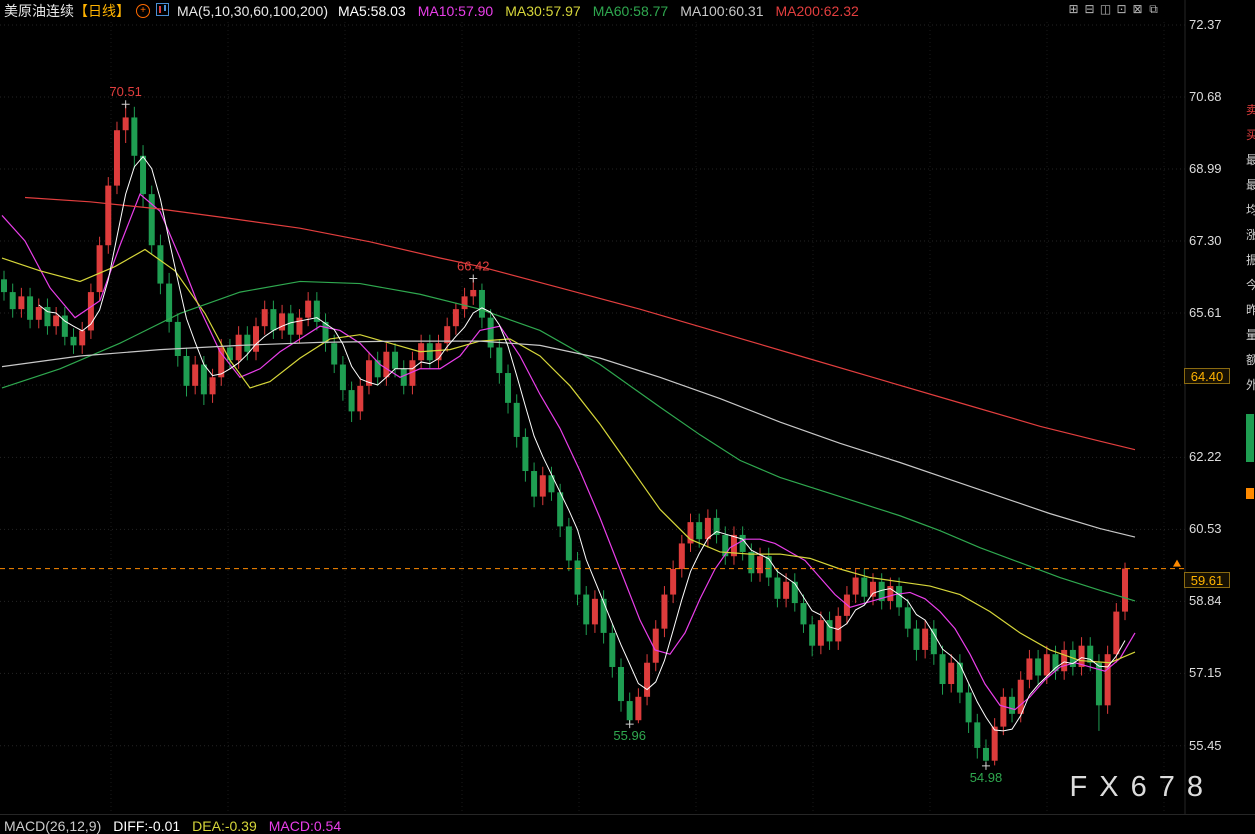 The height and width of the screenshot is (834, 1255). Describe the element at coordinates (1250, 438) in the screenshot. I see `edge-partial-green-bar` at that location.